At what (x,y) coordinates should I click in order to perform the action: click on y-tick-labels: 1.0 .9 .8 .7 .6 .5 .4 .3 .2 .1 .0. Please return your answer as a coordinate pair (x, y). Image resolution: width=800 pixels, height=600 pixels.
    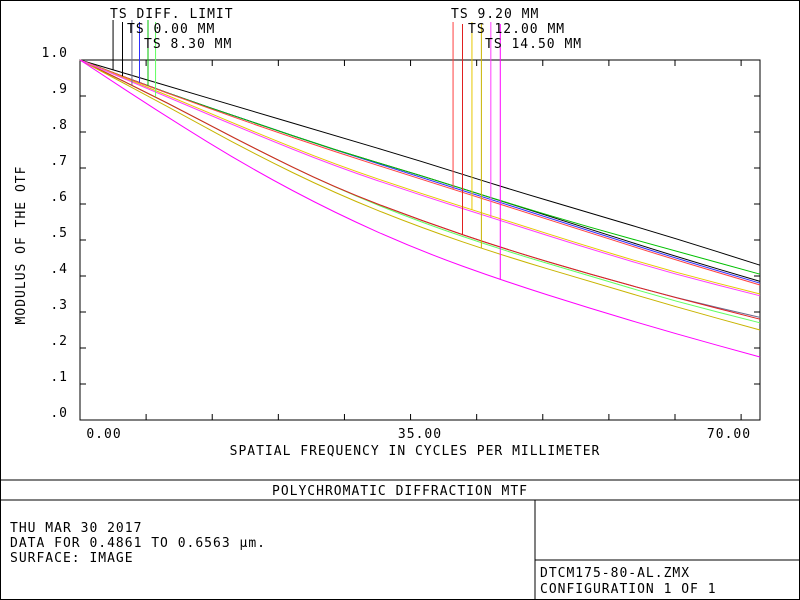
    Looking at the image, I should click on (55, 233).